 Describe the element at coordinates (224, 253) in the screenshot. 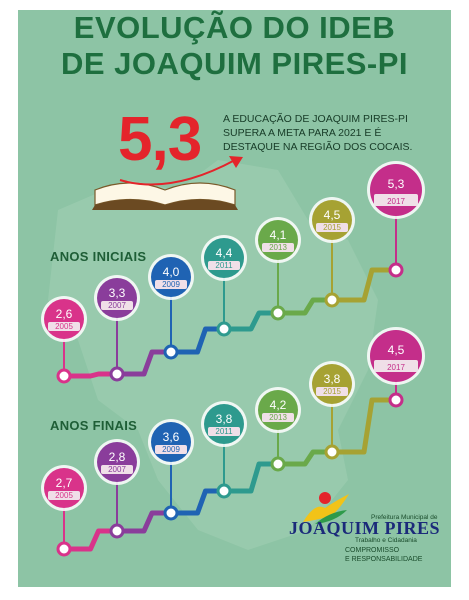

I see `value-label-0-3: 4,4` at that location.